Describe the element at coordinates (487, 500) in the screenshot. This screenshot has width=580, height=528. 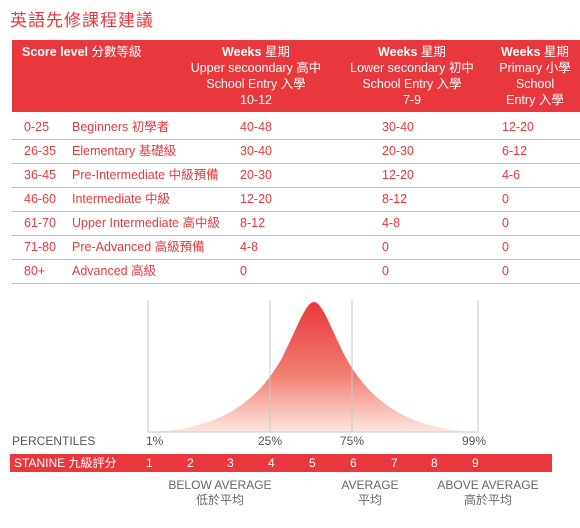
I see `band-label-zh: 高於平均` at that location.